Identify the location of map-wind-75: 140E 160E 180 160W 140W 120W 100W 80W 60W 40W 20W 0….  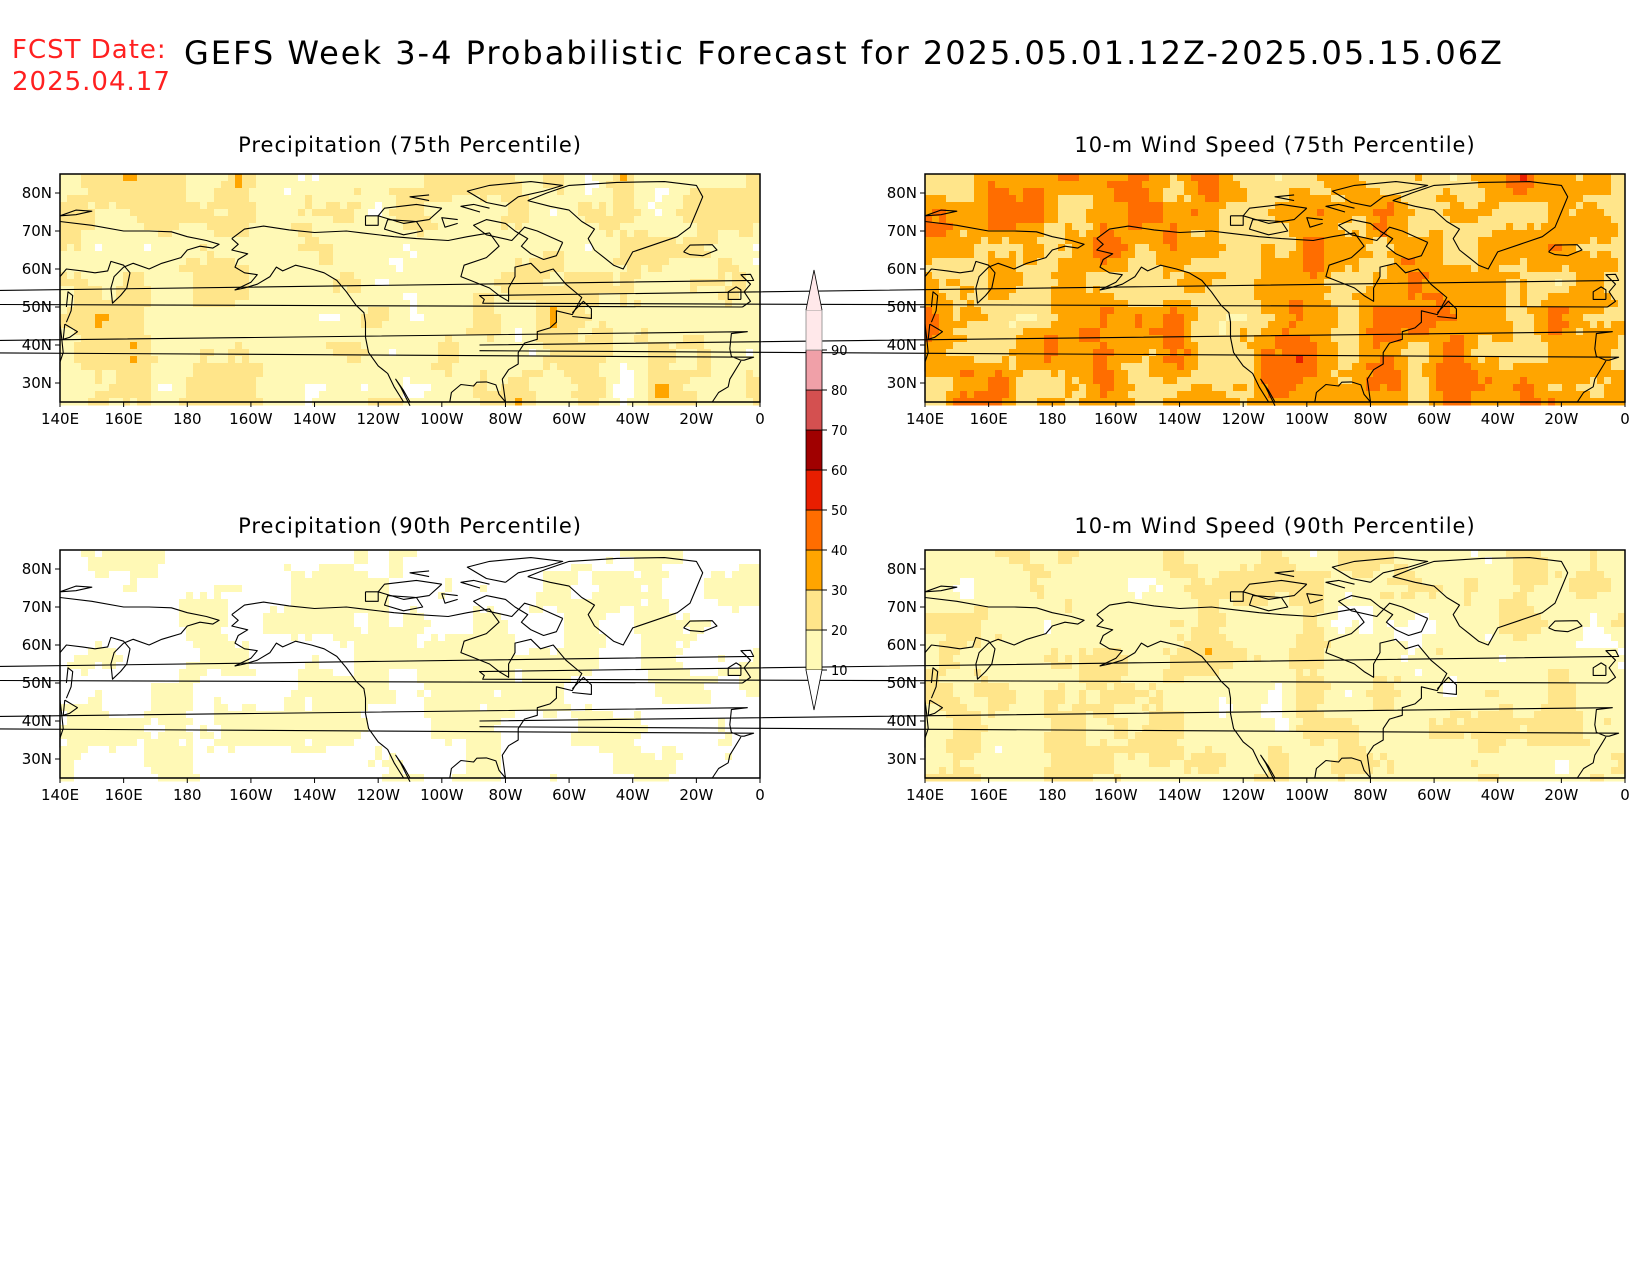
(1054, 300).